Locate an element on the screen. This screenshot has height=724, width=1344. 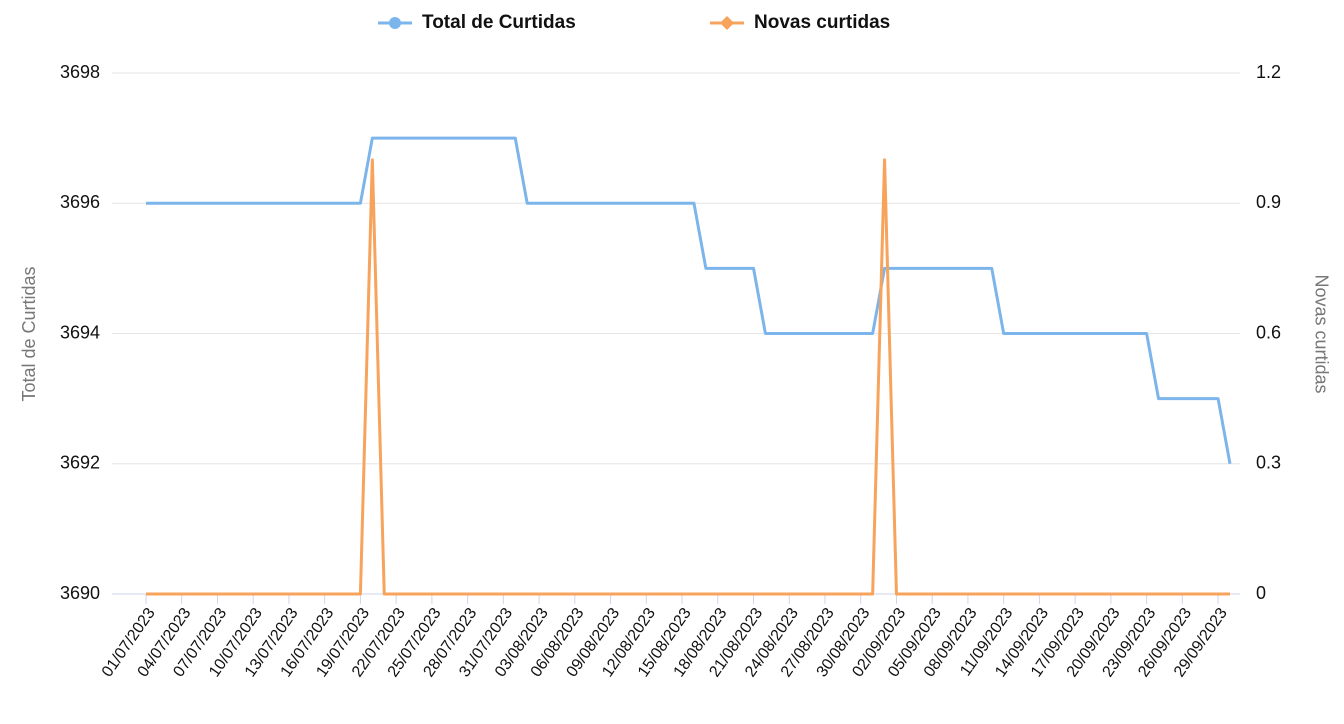
y-tick-label: 3690 is located at coordinates (80, 593).